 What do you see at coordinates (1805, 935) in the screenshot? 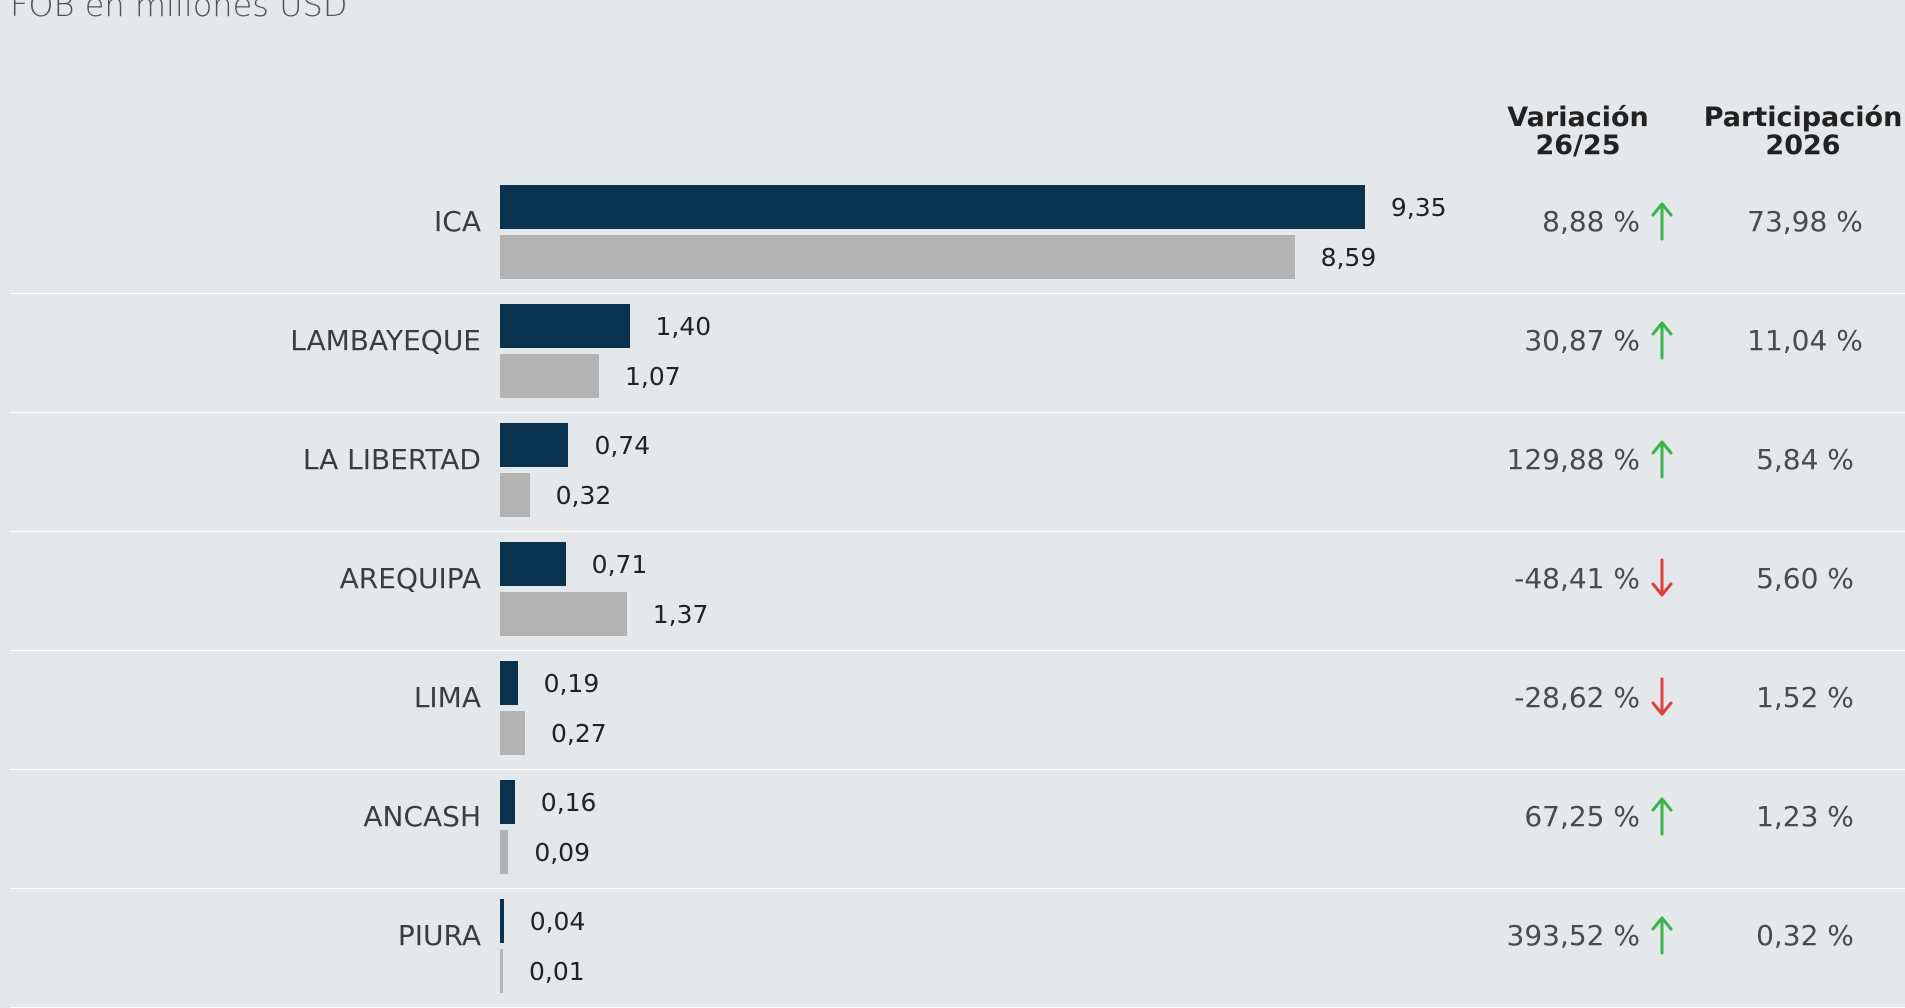
I see `share-value: 0,32 %` at bounding box center [1805, 935].